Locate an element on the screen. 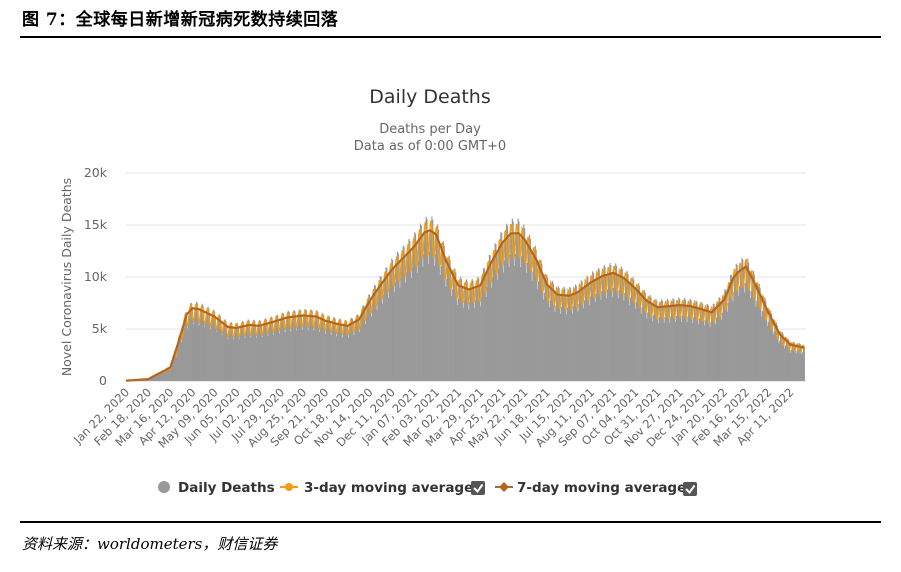 The image size is (901, 572). y-axis-ticks: 0 5k 10k 15k 20k is located at coordinates (96, 276).